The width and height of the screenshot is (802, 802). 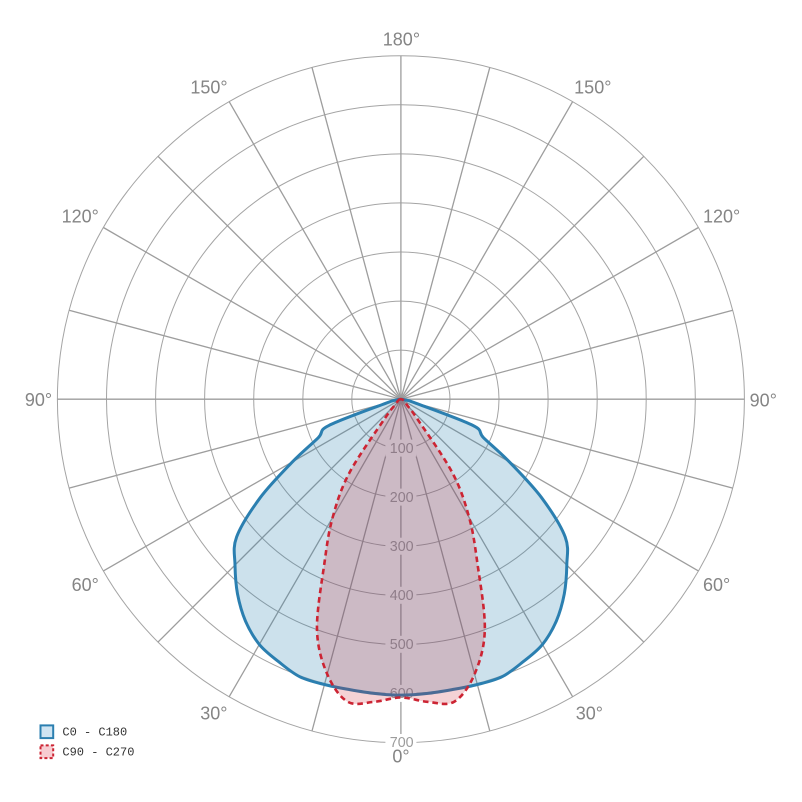 I want to click on svg-text: 180°, so click(x=401, y=40).